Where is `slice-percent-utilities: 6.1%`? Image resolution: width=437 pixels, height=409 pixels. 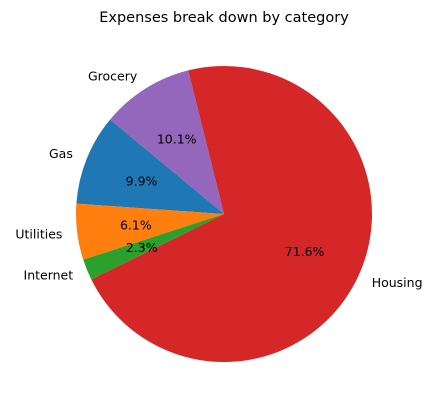 slice-percent-utilities: 6.1% is located at coordinates (136, 224).